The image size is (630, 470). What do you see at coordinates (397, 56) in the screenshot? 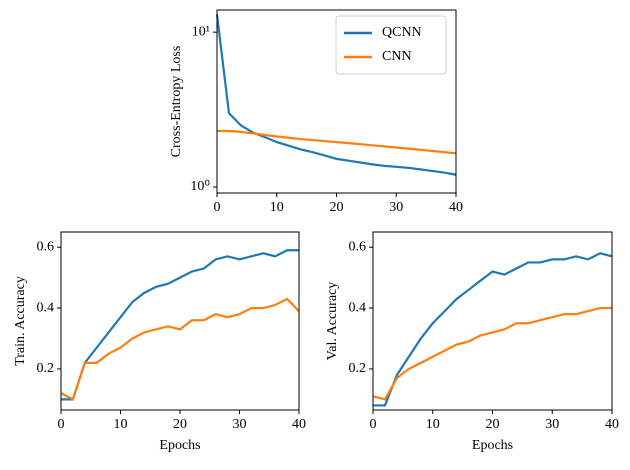
I see `legend-label: CNN` at bounding box center [397, 56].